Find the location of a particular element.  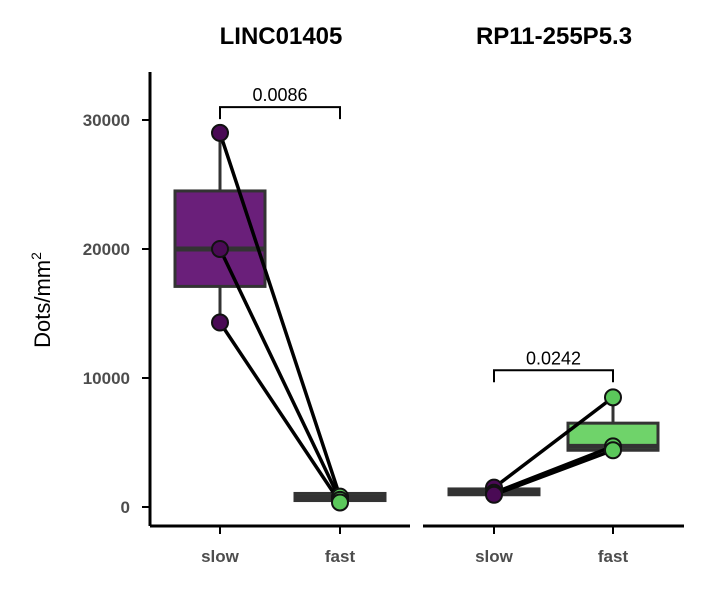

y-tick-label: 30000 is located at coordinates (106, 120).